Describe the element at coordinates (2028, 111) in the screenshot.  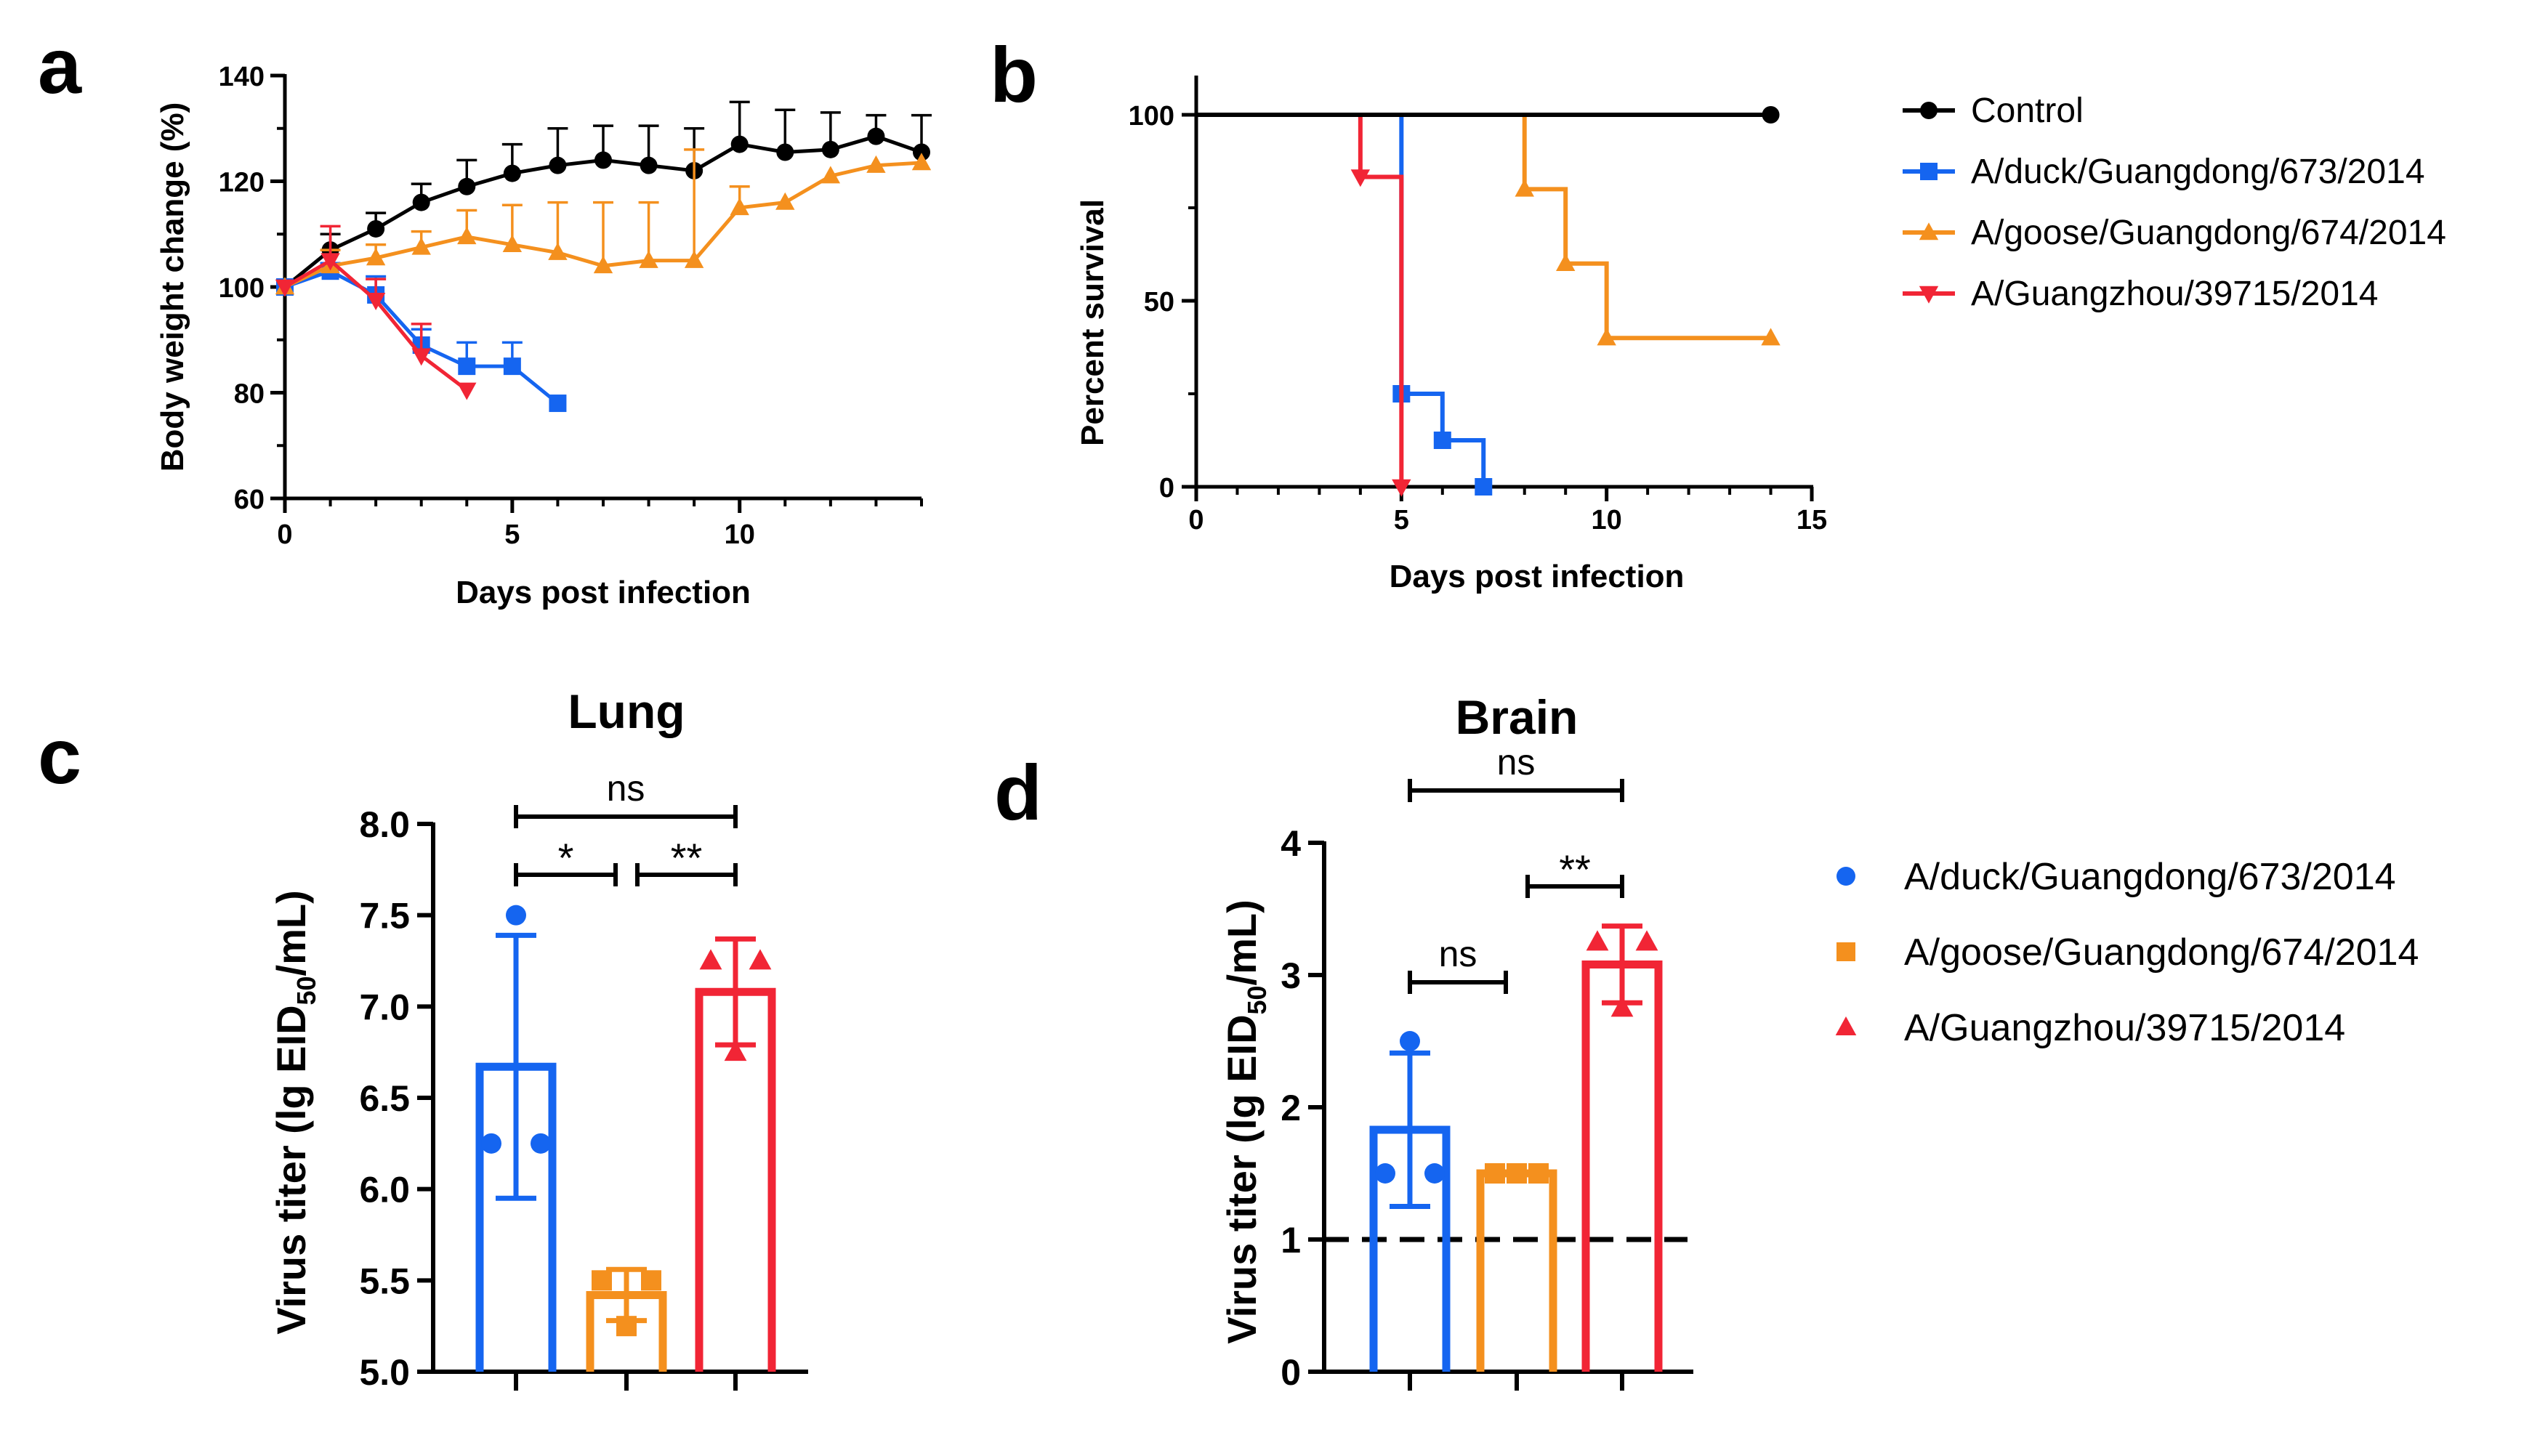
I see `legend-label: Control` at that location.